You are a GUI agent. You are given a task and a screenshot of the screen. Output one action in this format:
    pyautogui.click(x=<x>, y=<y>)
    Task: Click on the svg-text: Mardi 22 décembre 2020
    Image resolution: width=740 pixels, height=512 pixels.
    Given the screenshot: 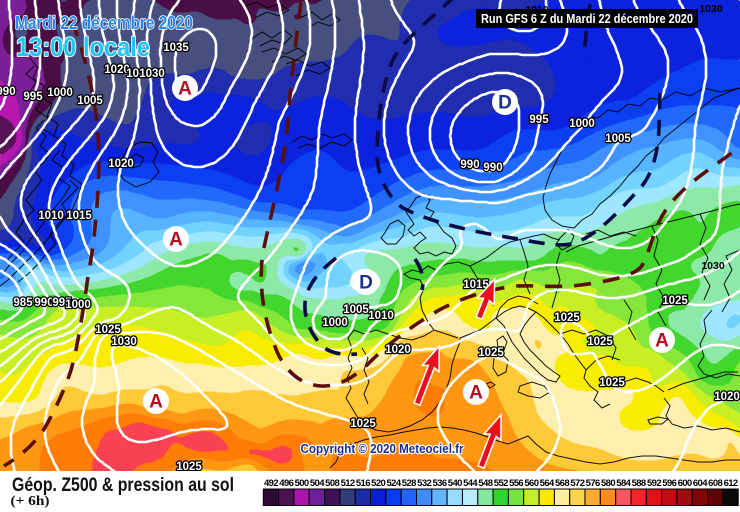 What is the action you would take?
    pyautogui.click(x=104, y=23)
    